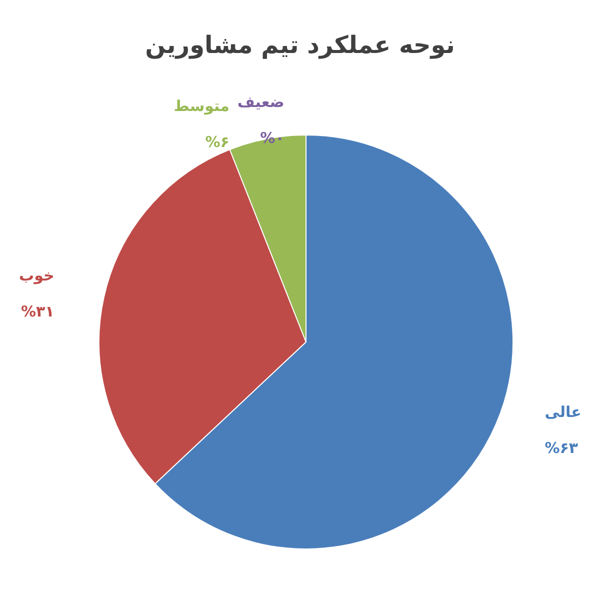 The height and width of the screenshot is (600, 600). Describe the element at coordinates (37, 311) in the screenshot. I see `data-label: %۳۱` at that location.